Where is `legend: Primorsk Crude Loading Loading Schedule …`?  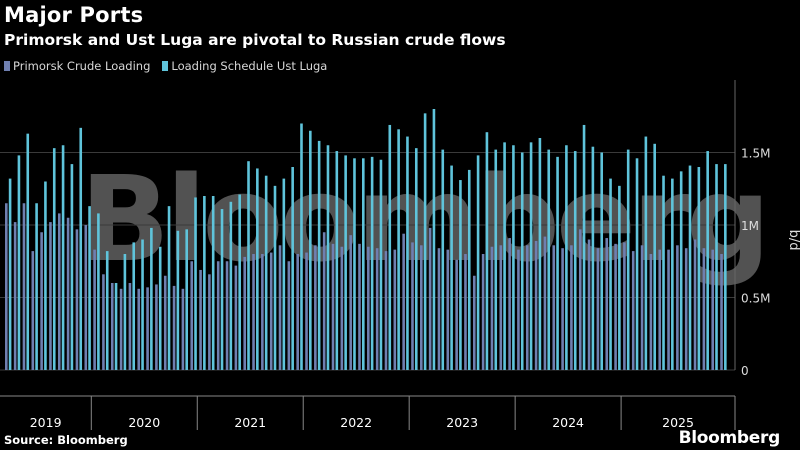
legend: Primorsk Crude Loading Loading Schedule … is located at coordinates (165, 66).